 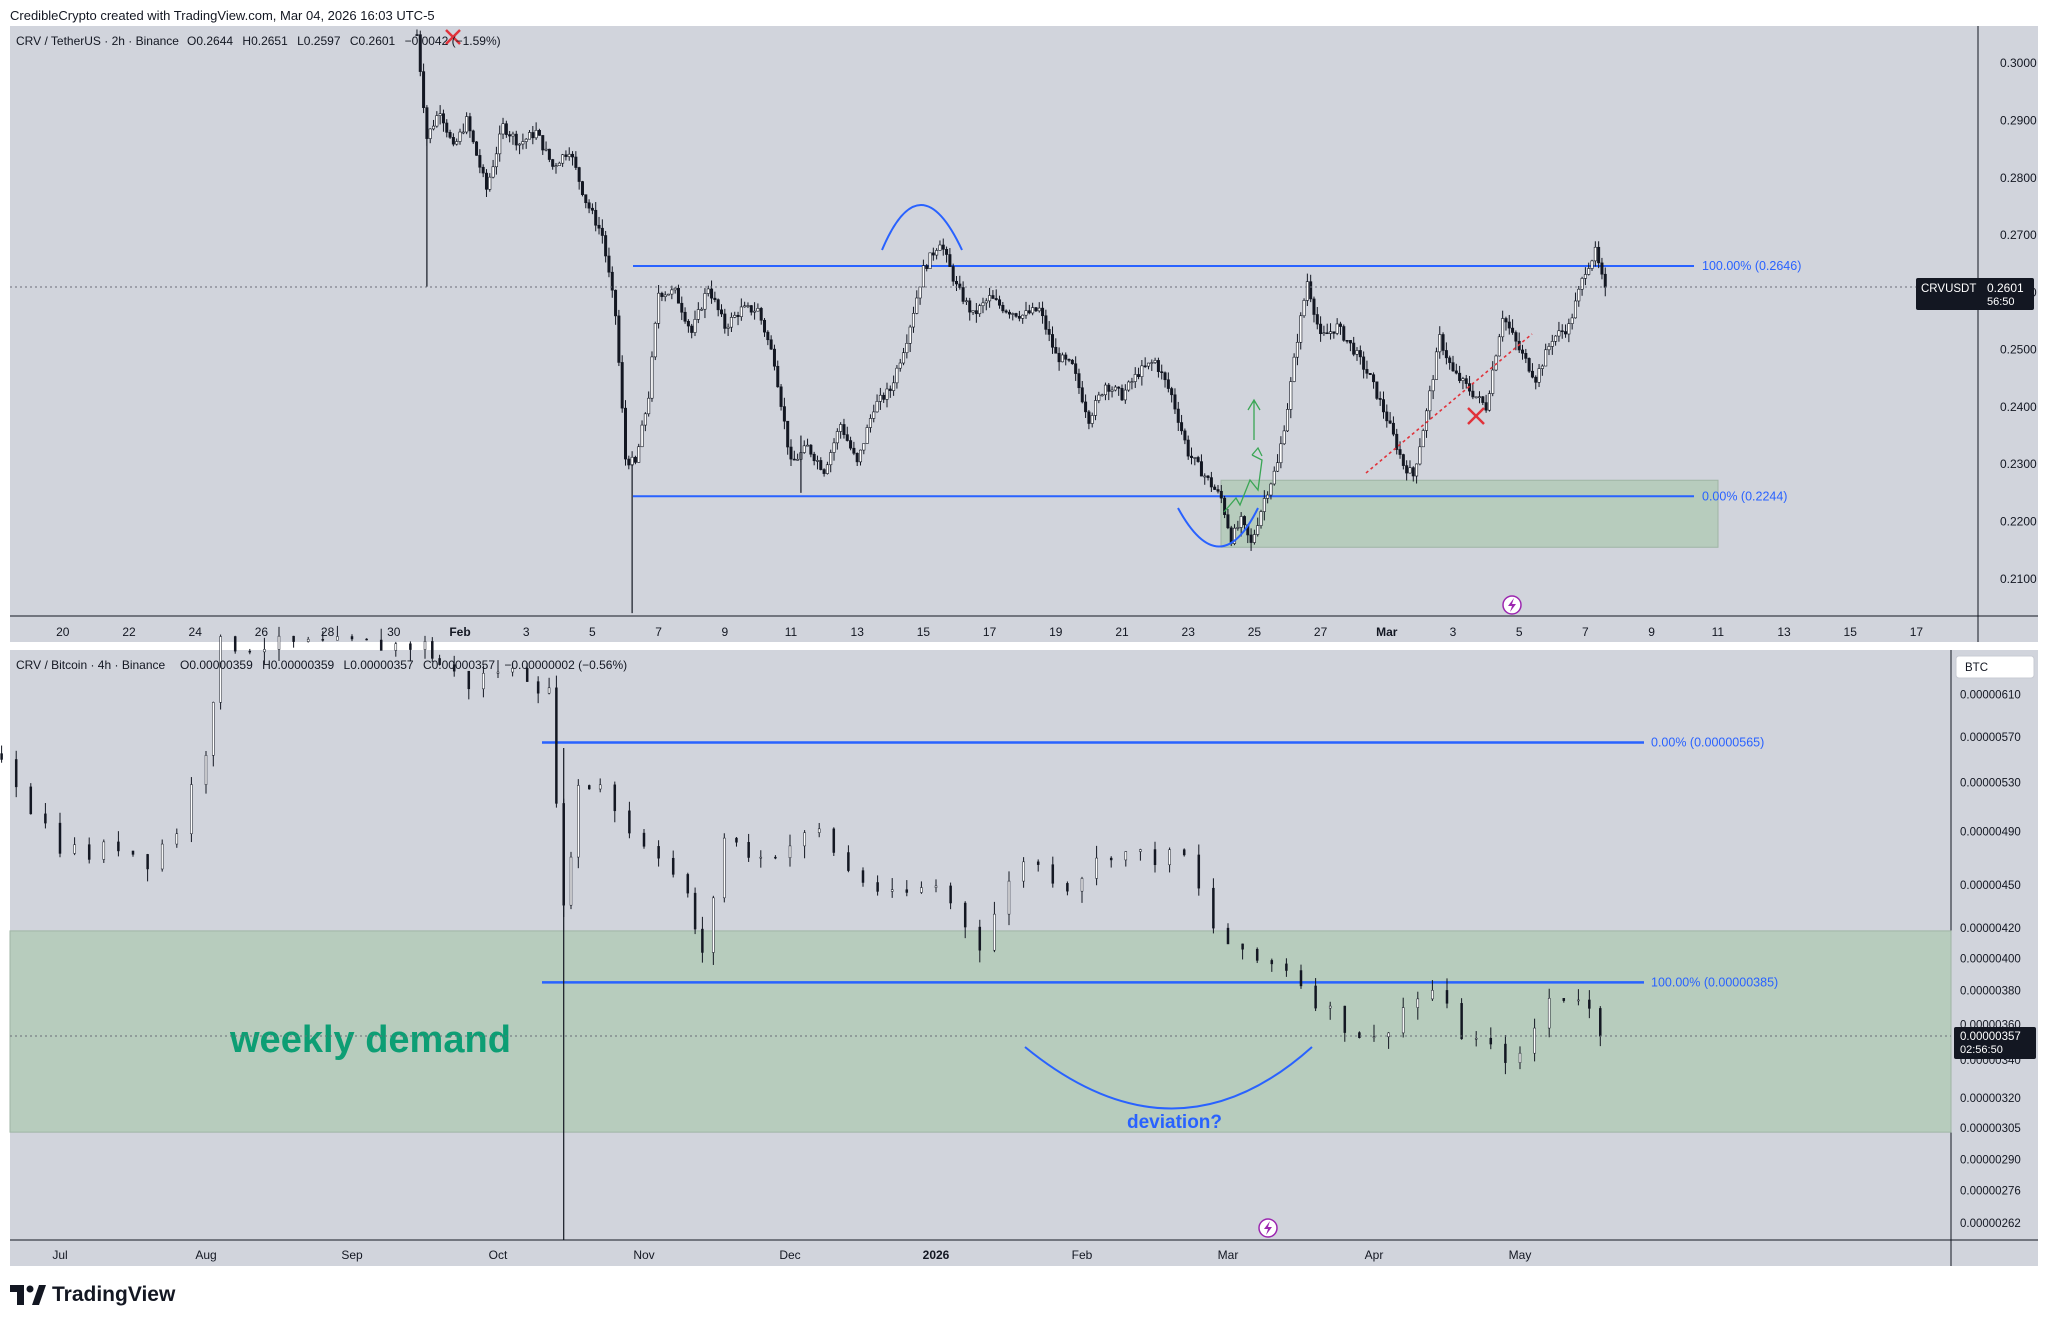 I want to click on bottom-price-scale, so click(x=1994, y=945).